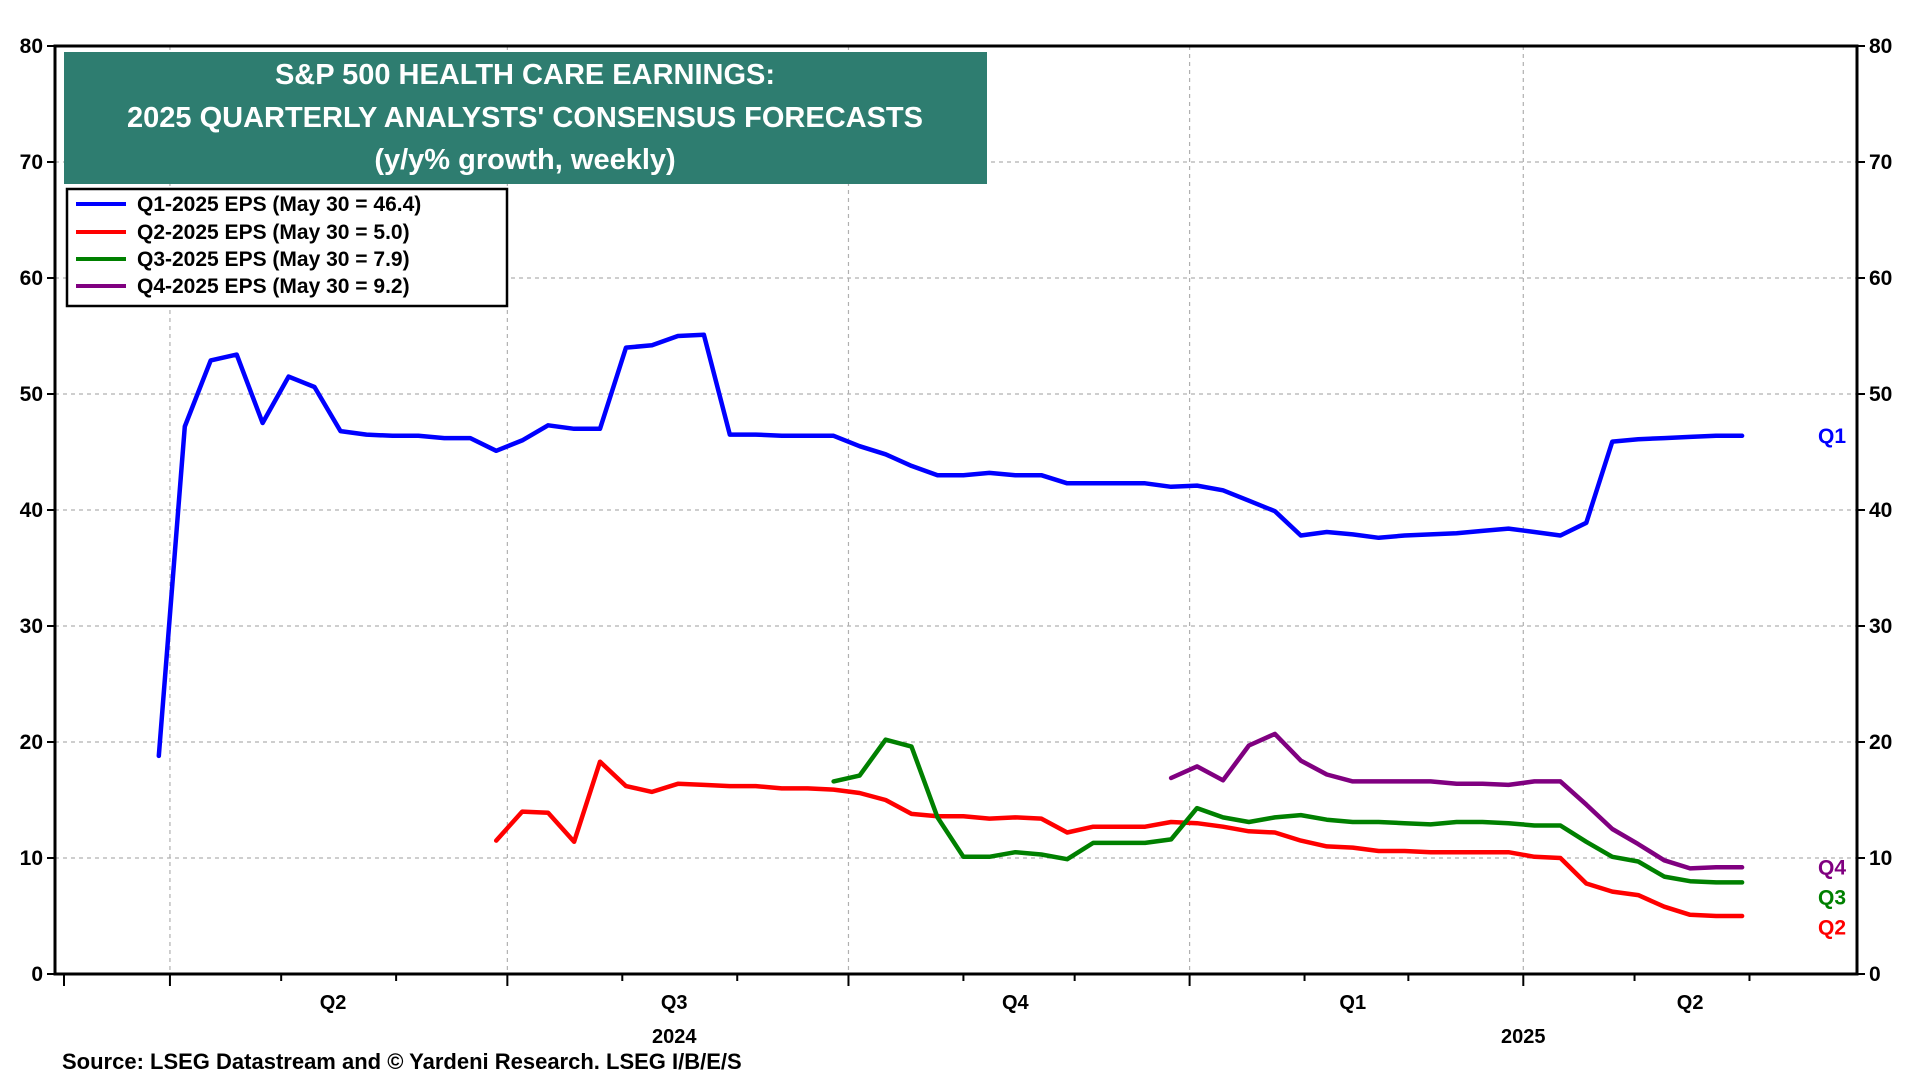 The height and width of the screenshot is (1080, 1920). I want to click on x-year-label: 2024, so click(674, 1037).